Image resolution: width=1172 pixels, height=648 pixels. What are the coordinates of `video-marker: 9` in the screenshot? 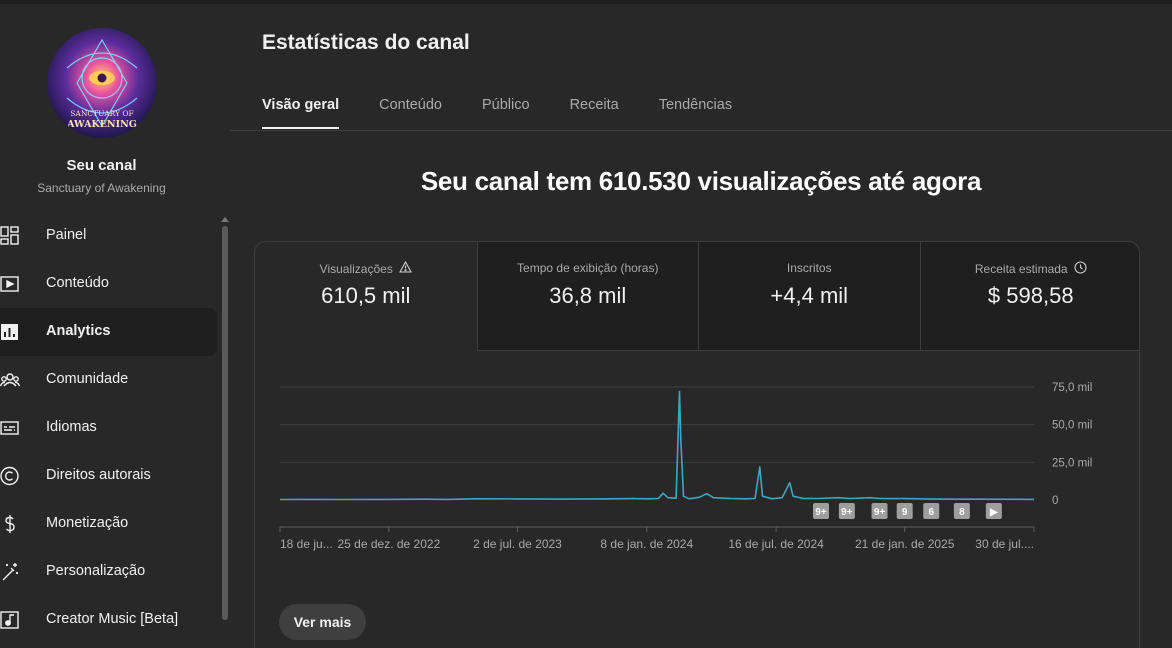 It's located at (904, 511).